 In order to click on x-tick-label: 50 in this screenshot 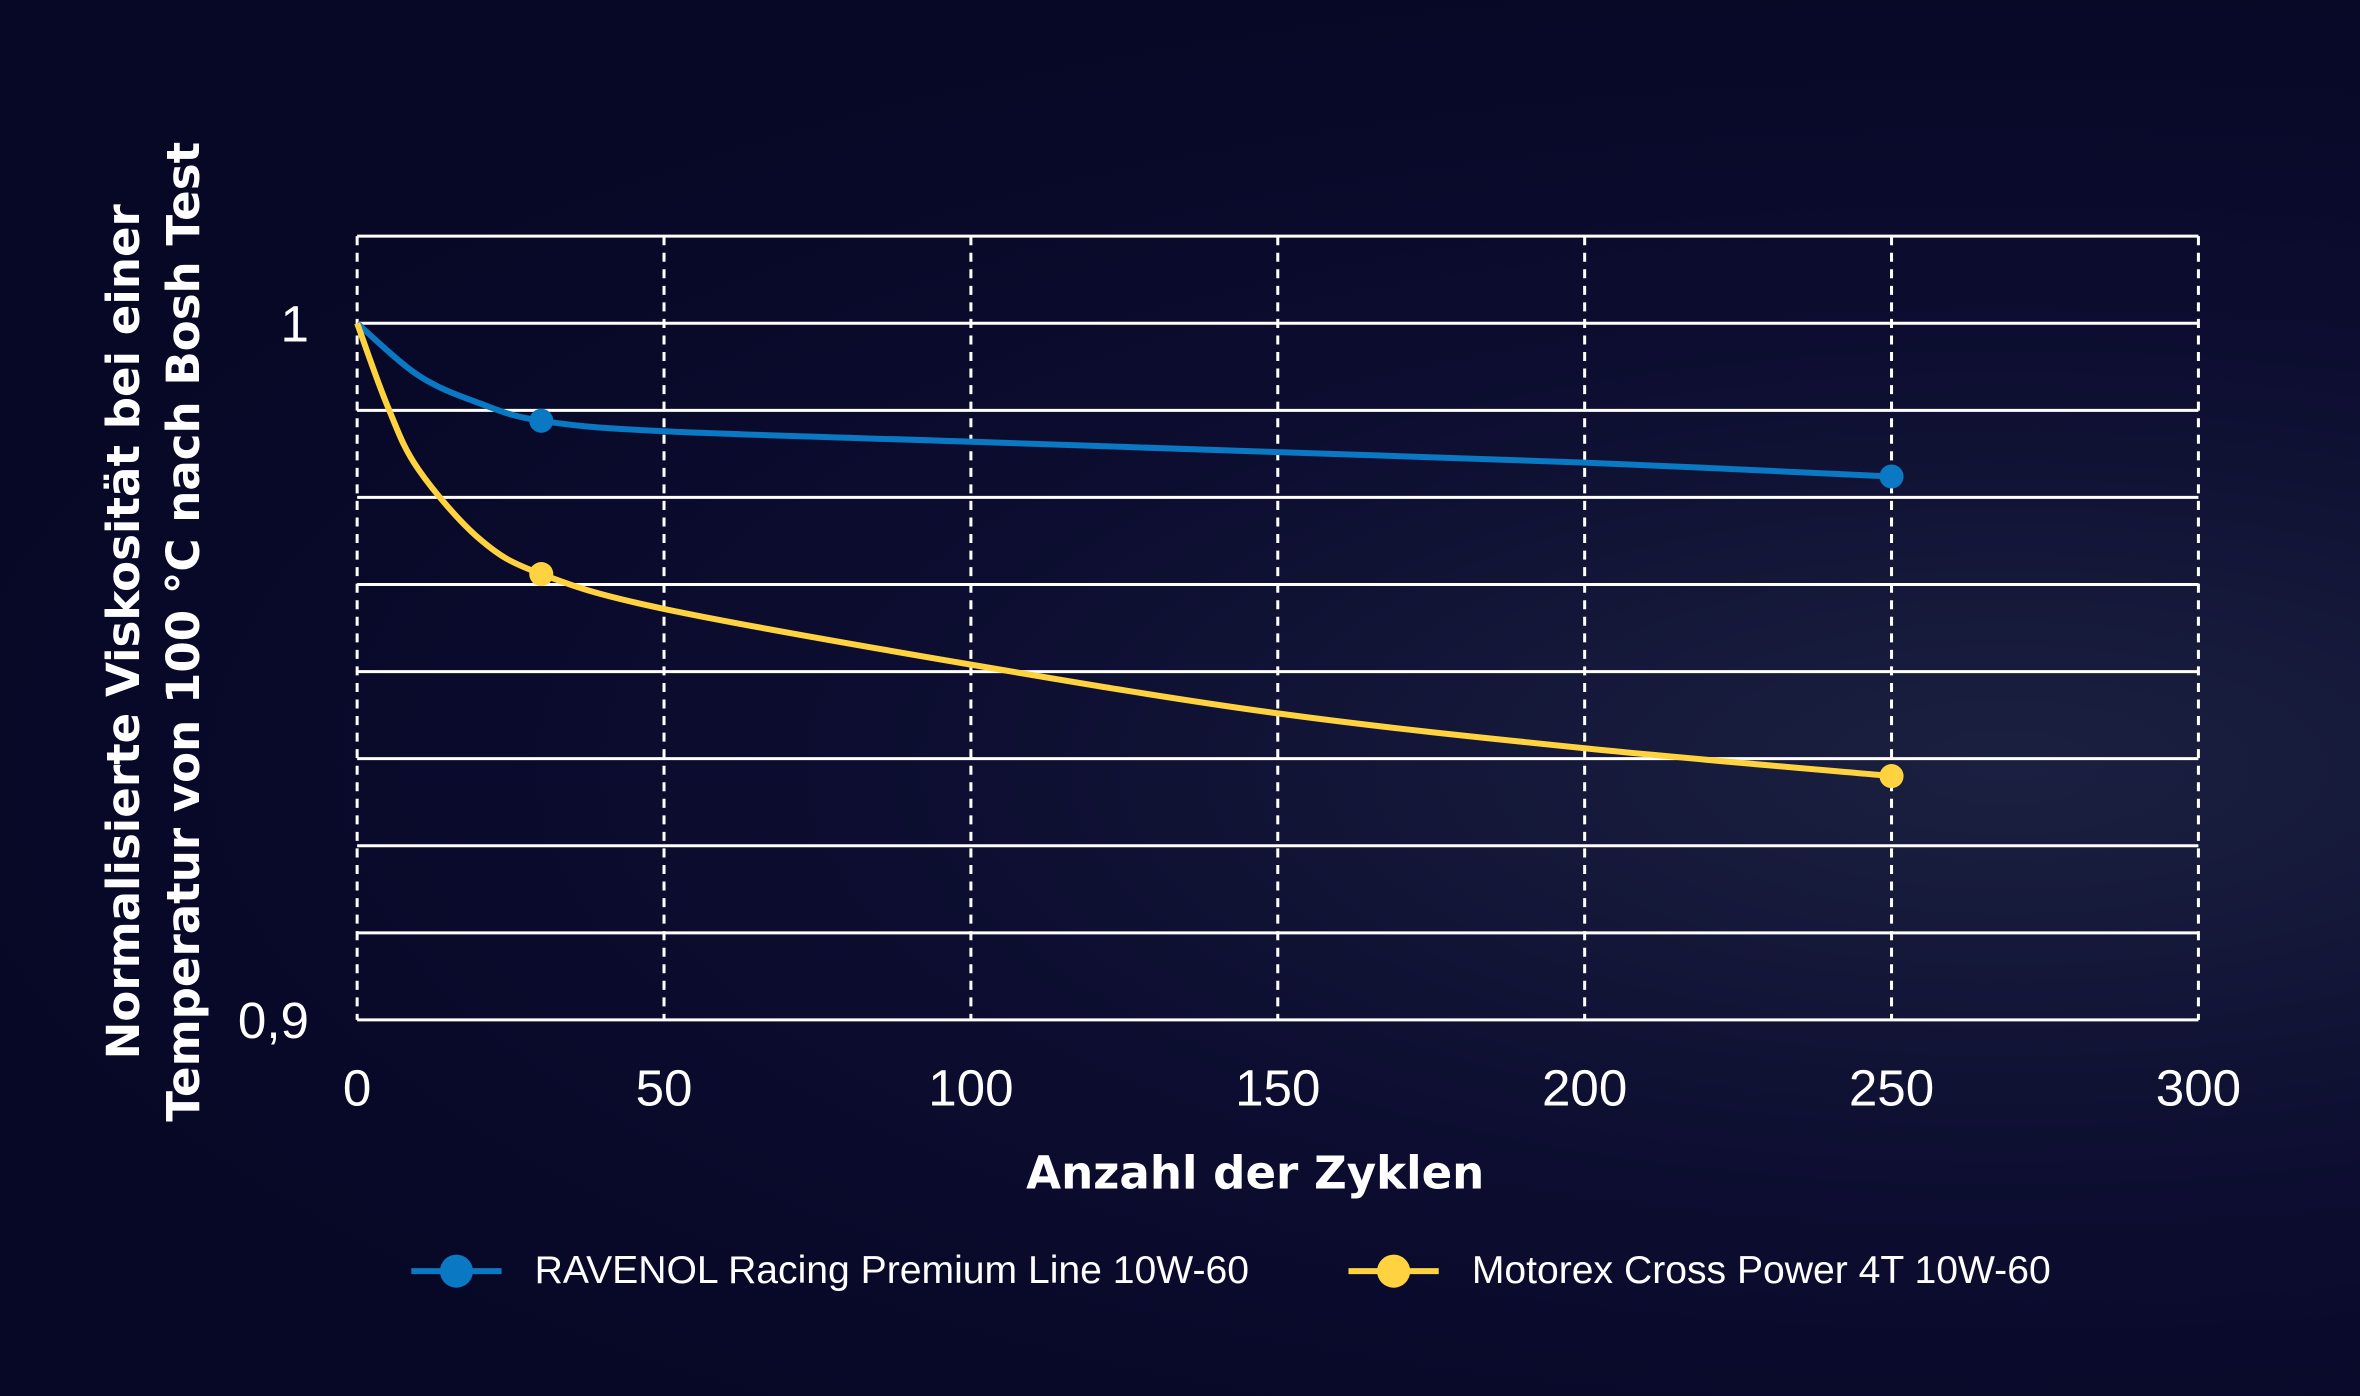, I will do `click(664, 1088)`.